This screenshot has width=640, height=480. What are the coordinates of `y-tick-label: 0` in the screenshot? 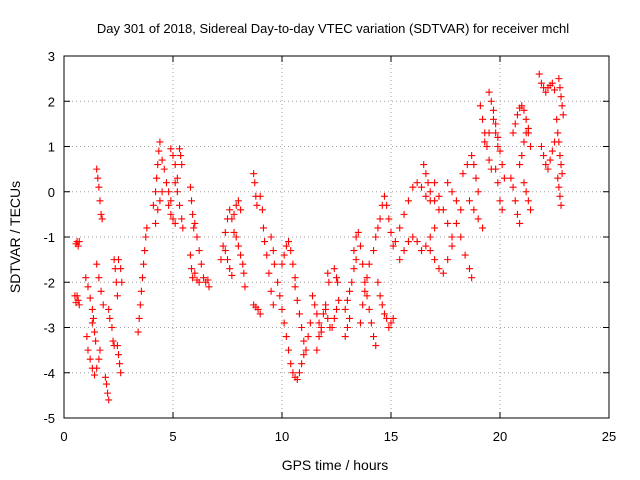 It's located at (51, 192).